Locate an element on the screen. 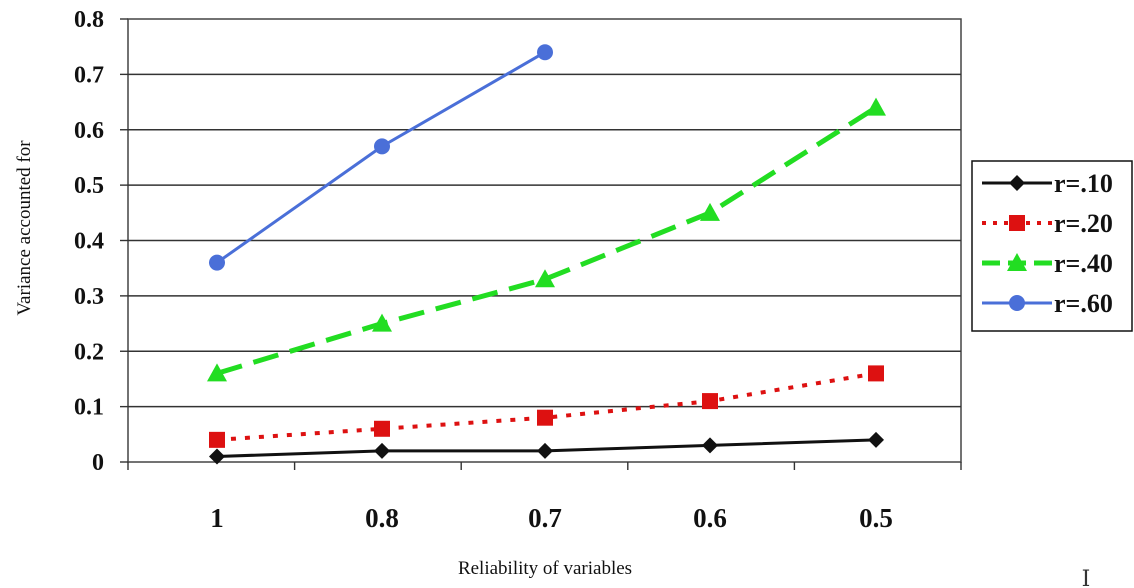  legend-label: r=.40 is located at coordinates (1083, 263).